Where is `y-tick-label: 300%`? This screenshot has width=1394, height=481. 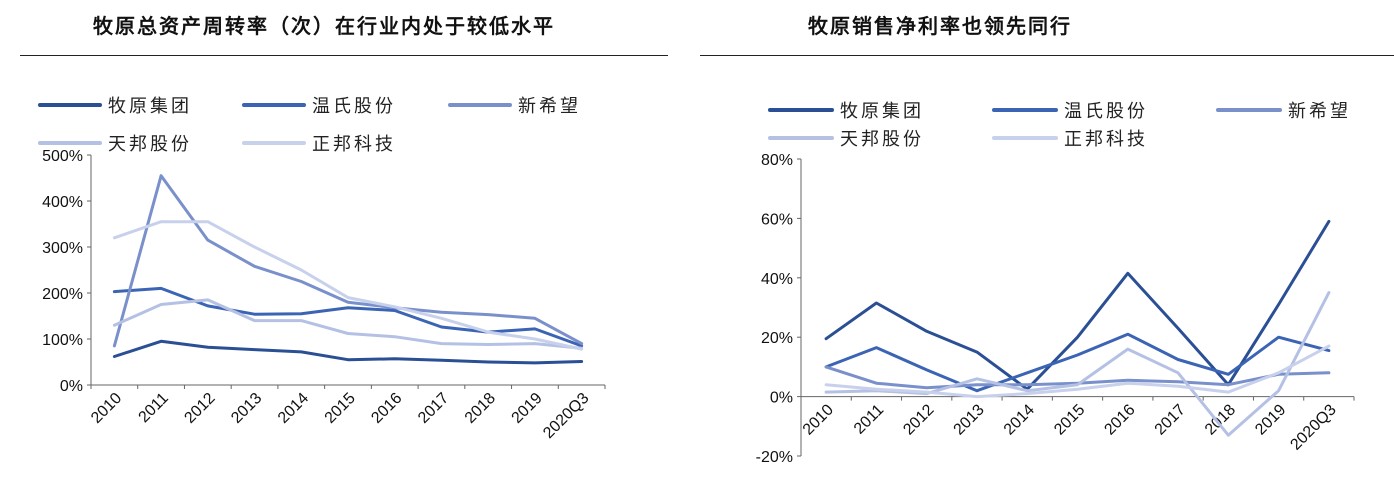 y-tick-label: 300% is located at coordinates (62, 248).